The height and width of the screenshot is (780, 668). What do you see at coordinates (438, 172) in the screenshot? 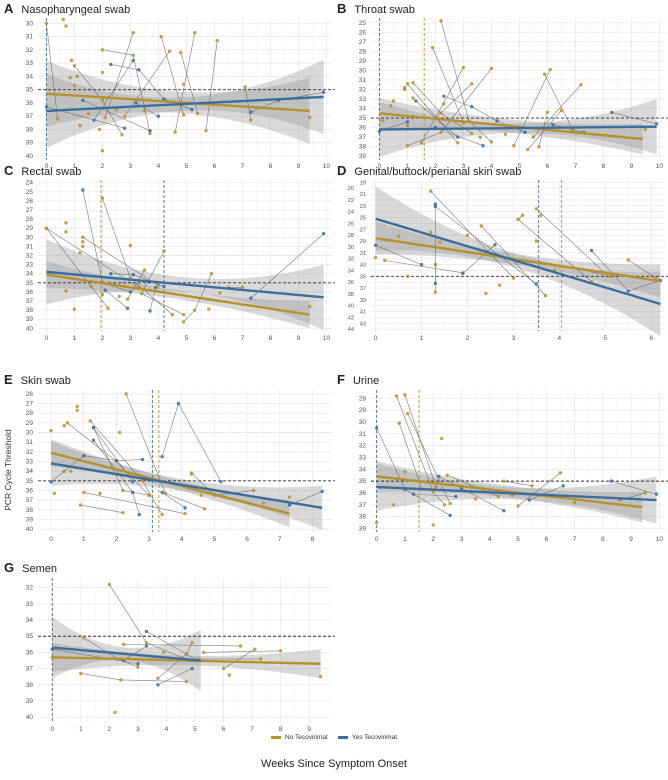
I see `panel-title-text: Genital/buttock/perianal skin swab` at bounding box center [438, 172].